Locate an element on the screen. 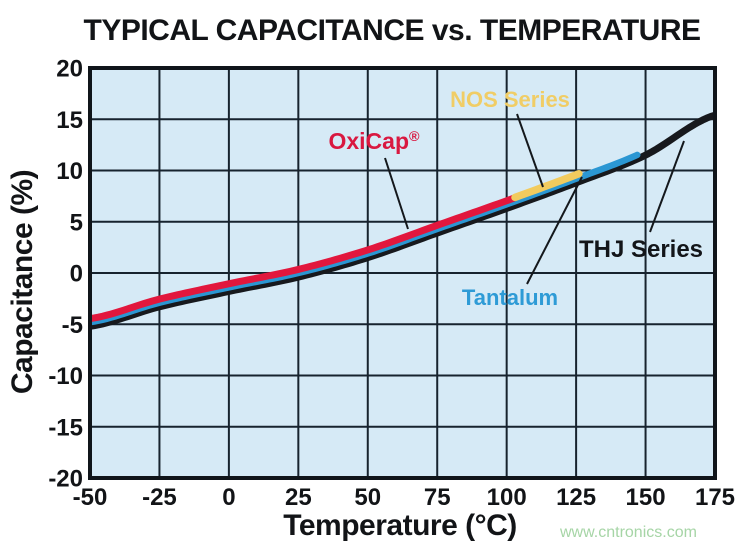 This screenshot has height=551, width=739. series-label-thj-series: THJ Series is located at coordinates (641, 249).